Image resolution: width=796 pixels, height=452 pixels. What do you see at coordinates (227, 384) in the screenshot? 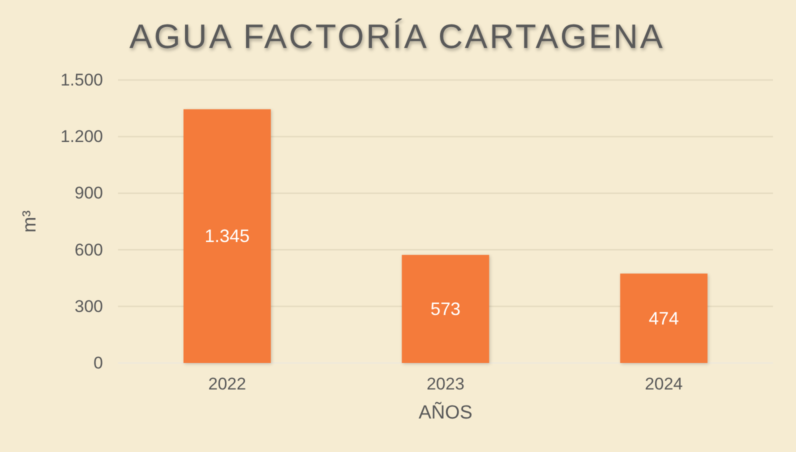
I see `x-tick-label: 2022` at bounding box center [227, 384].